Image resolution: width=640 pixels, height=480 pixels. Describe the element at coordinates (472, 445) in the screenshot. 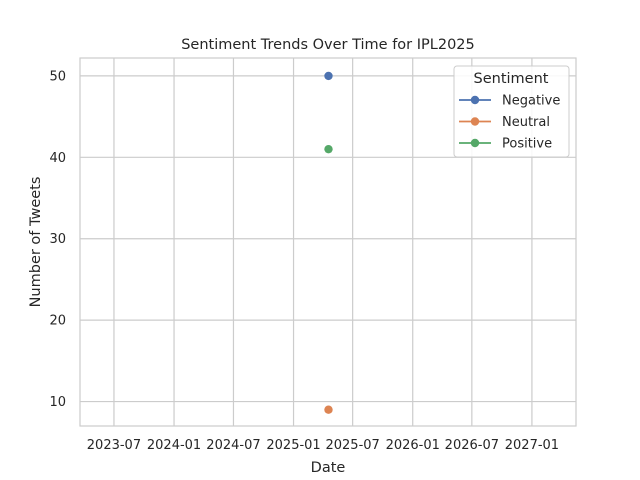

I see `x-tick-label: 2026-07` at that location.